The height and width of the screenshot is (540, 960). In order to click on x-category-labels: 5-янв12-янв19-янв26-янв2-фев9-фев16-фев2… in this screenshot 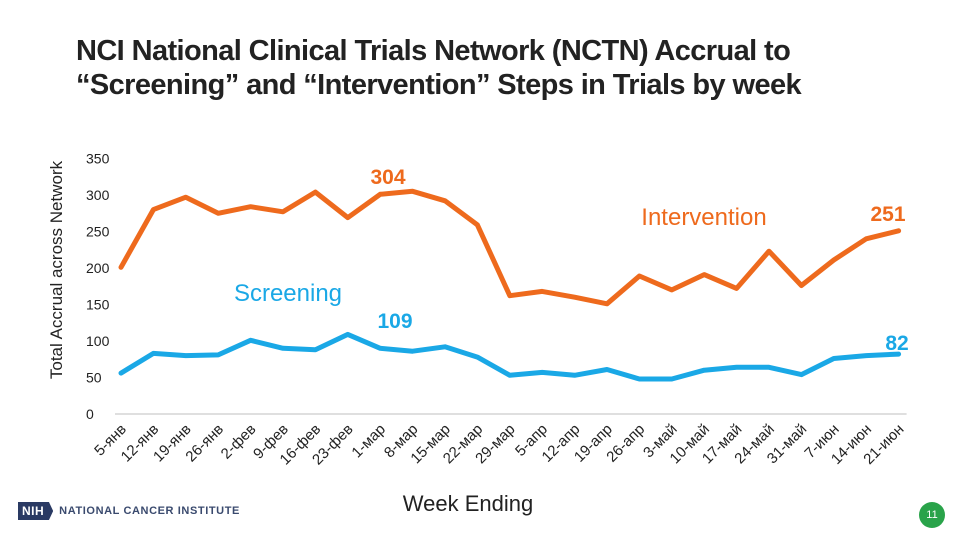, I will do `click(499, 445)`.